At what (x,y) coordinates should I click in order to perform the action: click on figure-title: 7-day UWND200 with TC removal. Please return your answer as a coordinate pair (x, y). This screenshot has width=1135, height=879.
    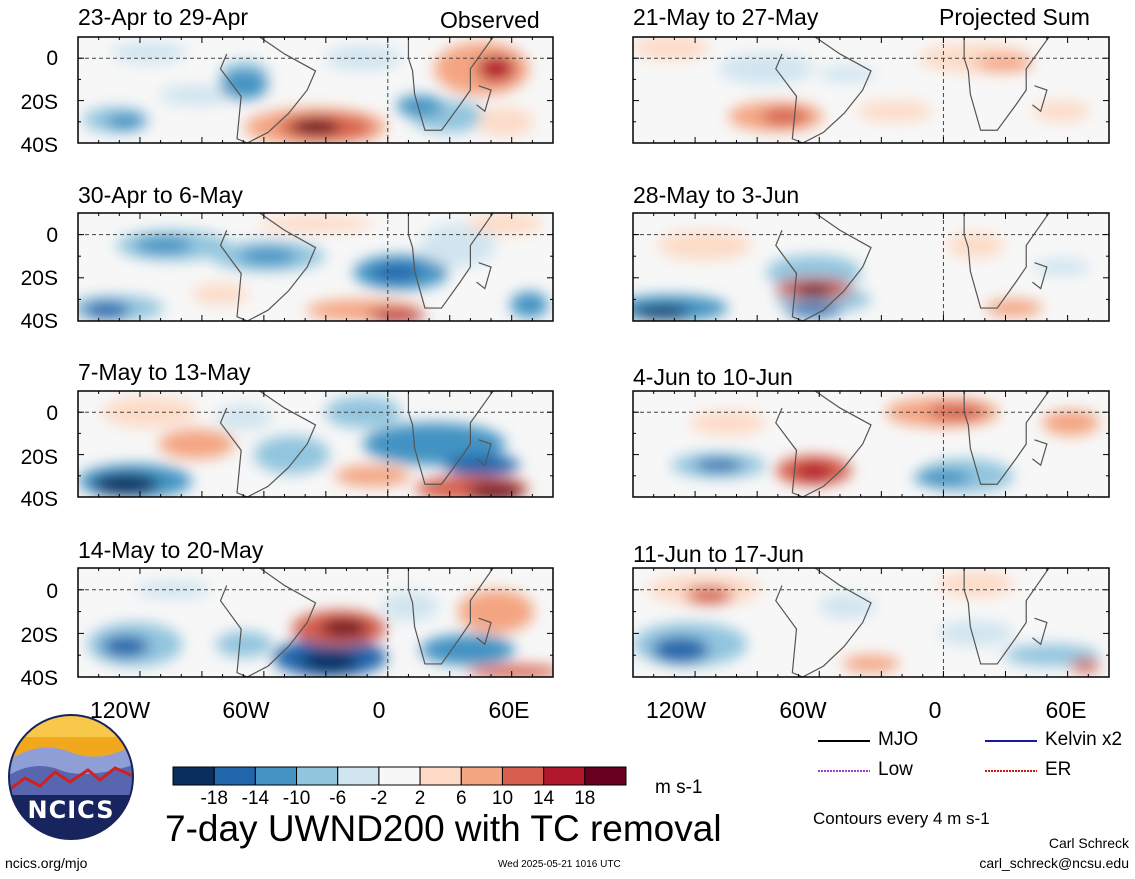
    Looking at the image, I should click on (443, 828).